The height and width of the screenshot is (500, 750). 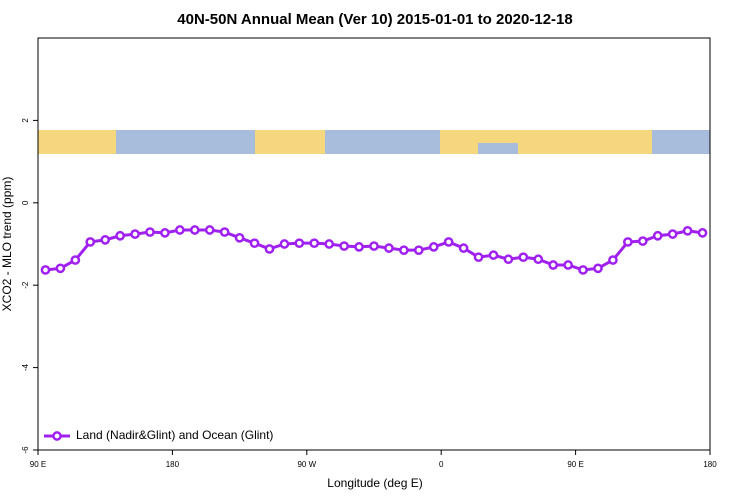 What do you see at coordinates (25, 285) in the screenshot?
I see `y-tick-label: -2` at bounding box center [25, 285].